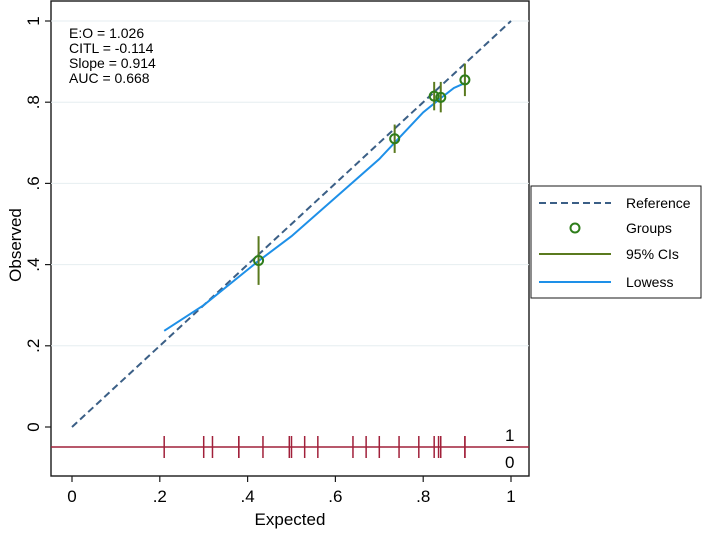 The width and height of the screenshot is (715, 535). Describe the element at coordinates (33, 265) in the screenshot. I see `y-tick-label: .4` at that location.